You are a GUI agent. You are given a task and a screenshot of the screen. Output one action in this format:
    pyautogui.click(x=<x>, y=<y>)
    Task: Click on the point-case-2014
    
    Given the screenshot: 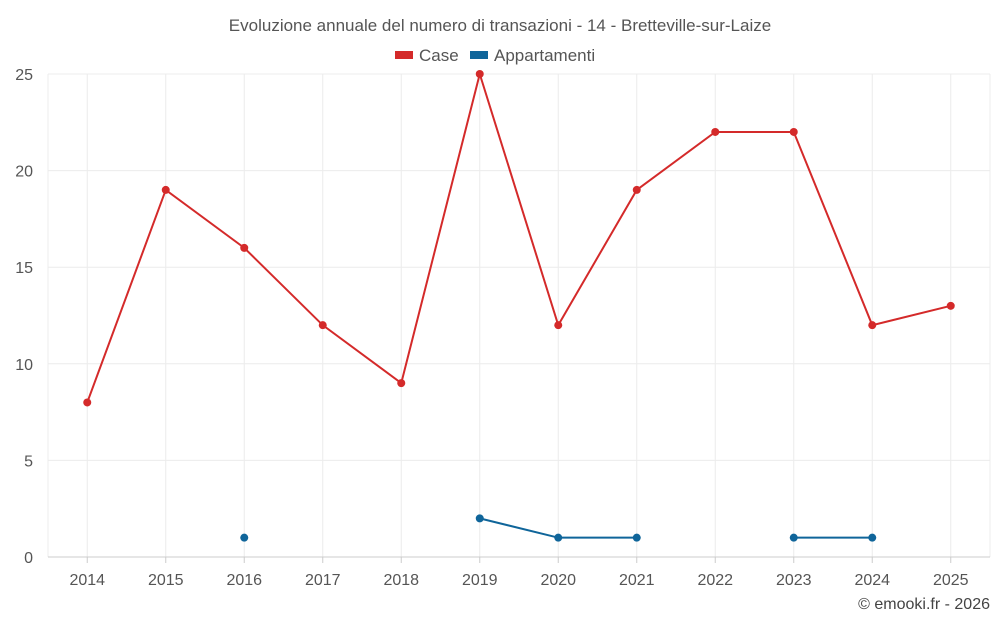 What is the action you would take?
    pyautogui.click(x=87, y=402)
    